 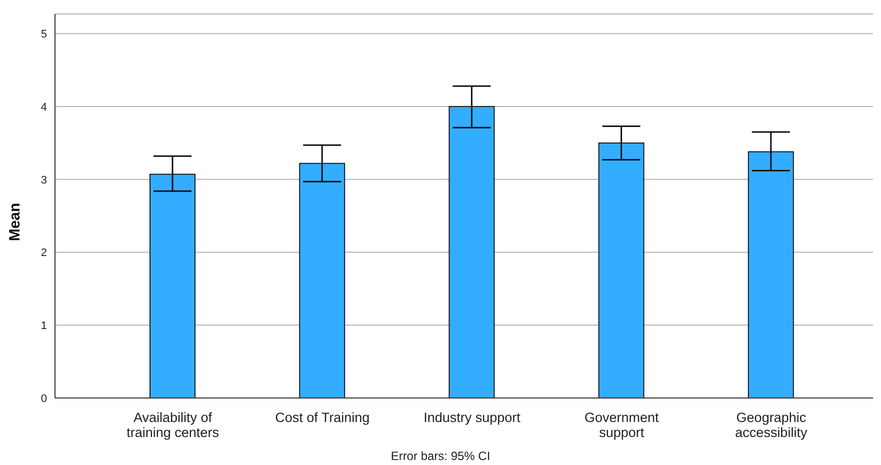 What do you see at coordinates (771, 425) in the screenshot?
I see `x-tick-label: Geographic accessibility` at bounding box center [771, 425].